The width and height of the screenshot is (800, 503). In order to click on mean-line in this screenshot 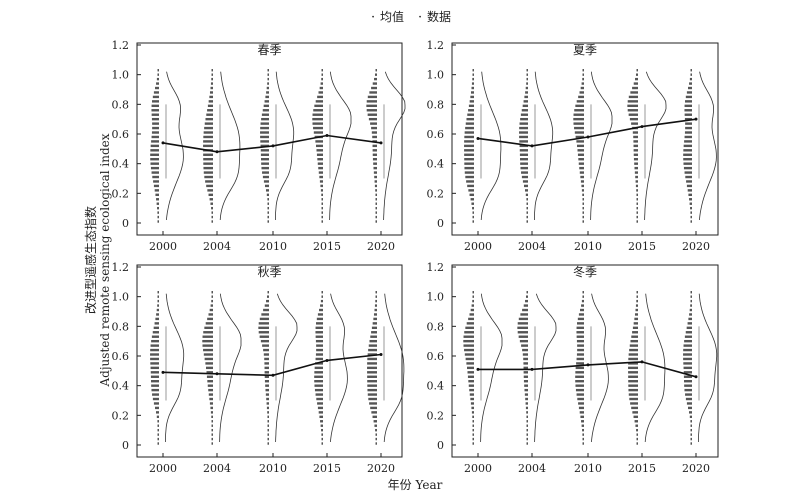, I will do `click(587, 132)`.